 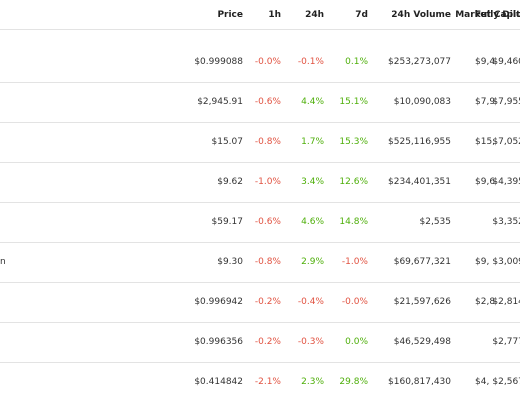 I want to click on market-cap-cell: $2,814,737,847, so click(x=506, y=302).